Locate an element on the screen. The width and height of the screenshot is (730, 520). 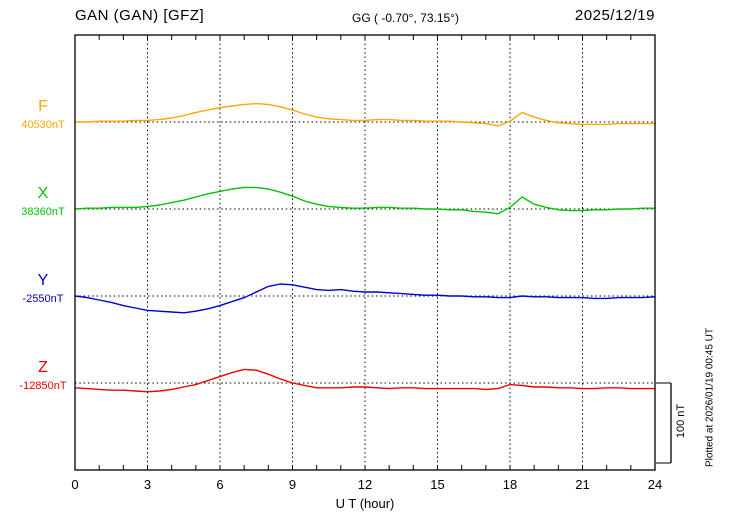
trace-baseline-f: 40530nT is located at coordinates (43, 125).